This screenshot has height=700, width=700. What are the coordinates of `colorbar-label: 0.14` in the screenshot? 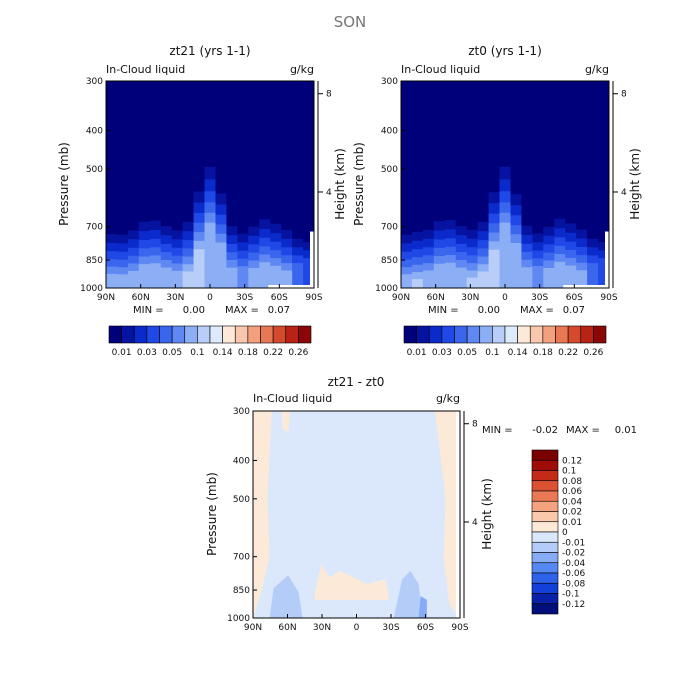 It's located at (518, 353).